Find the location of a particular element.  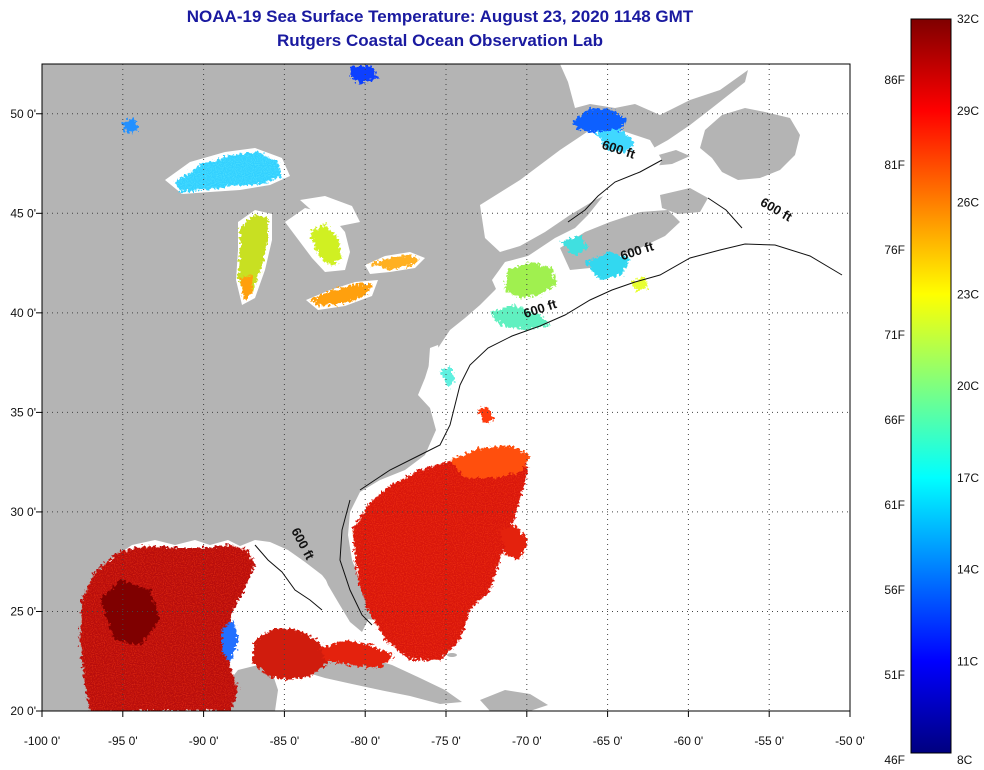

sst-atlantic-orange is located at coordinates (490, 462).